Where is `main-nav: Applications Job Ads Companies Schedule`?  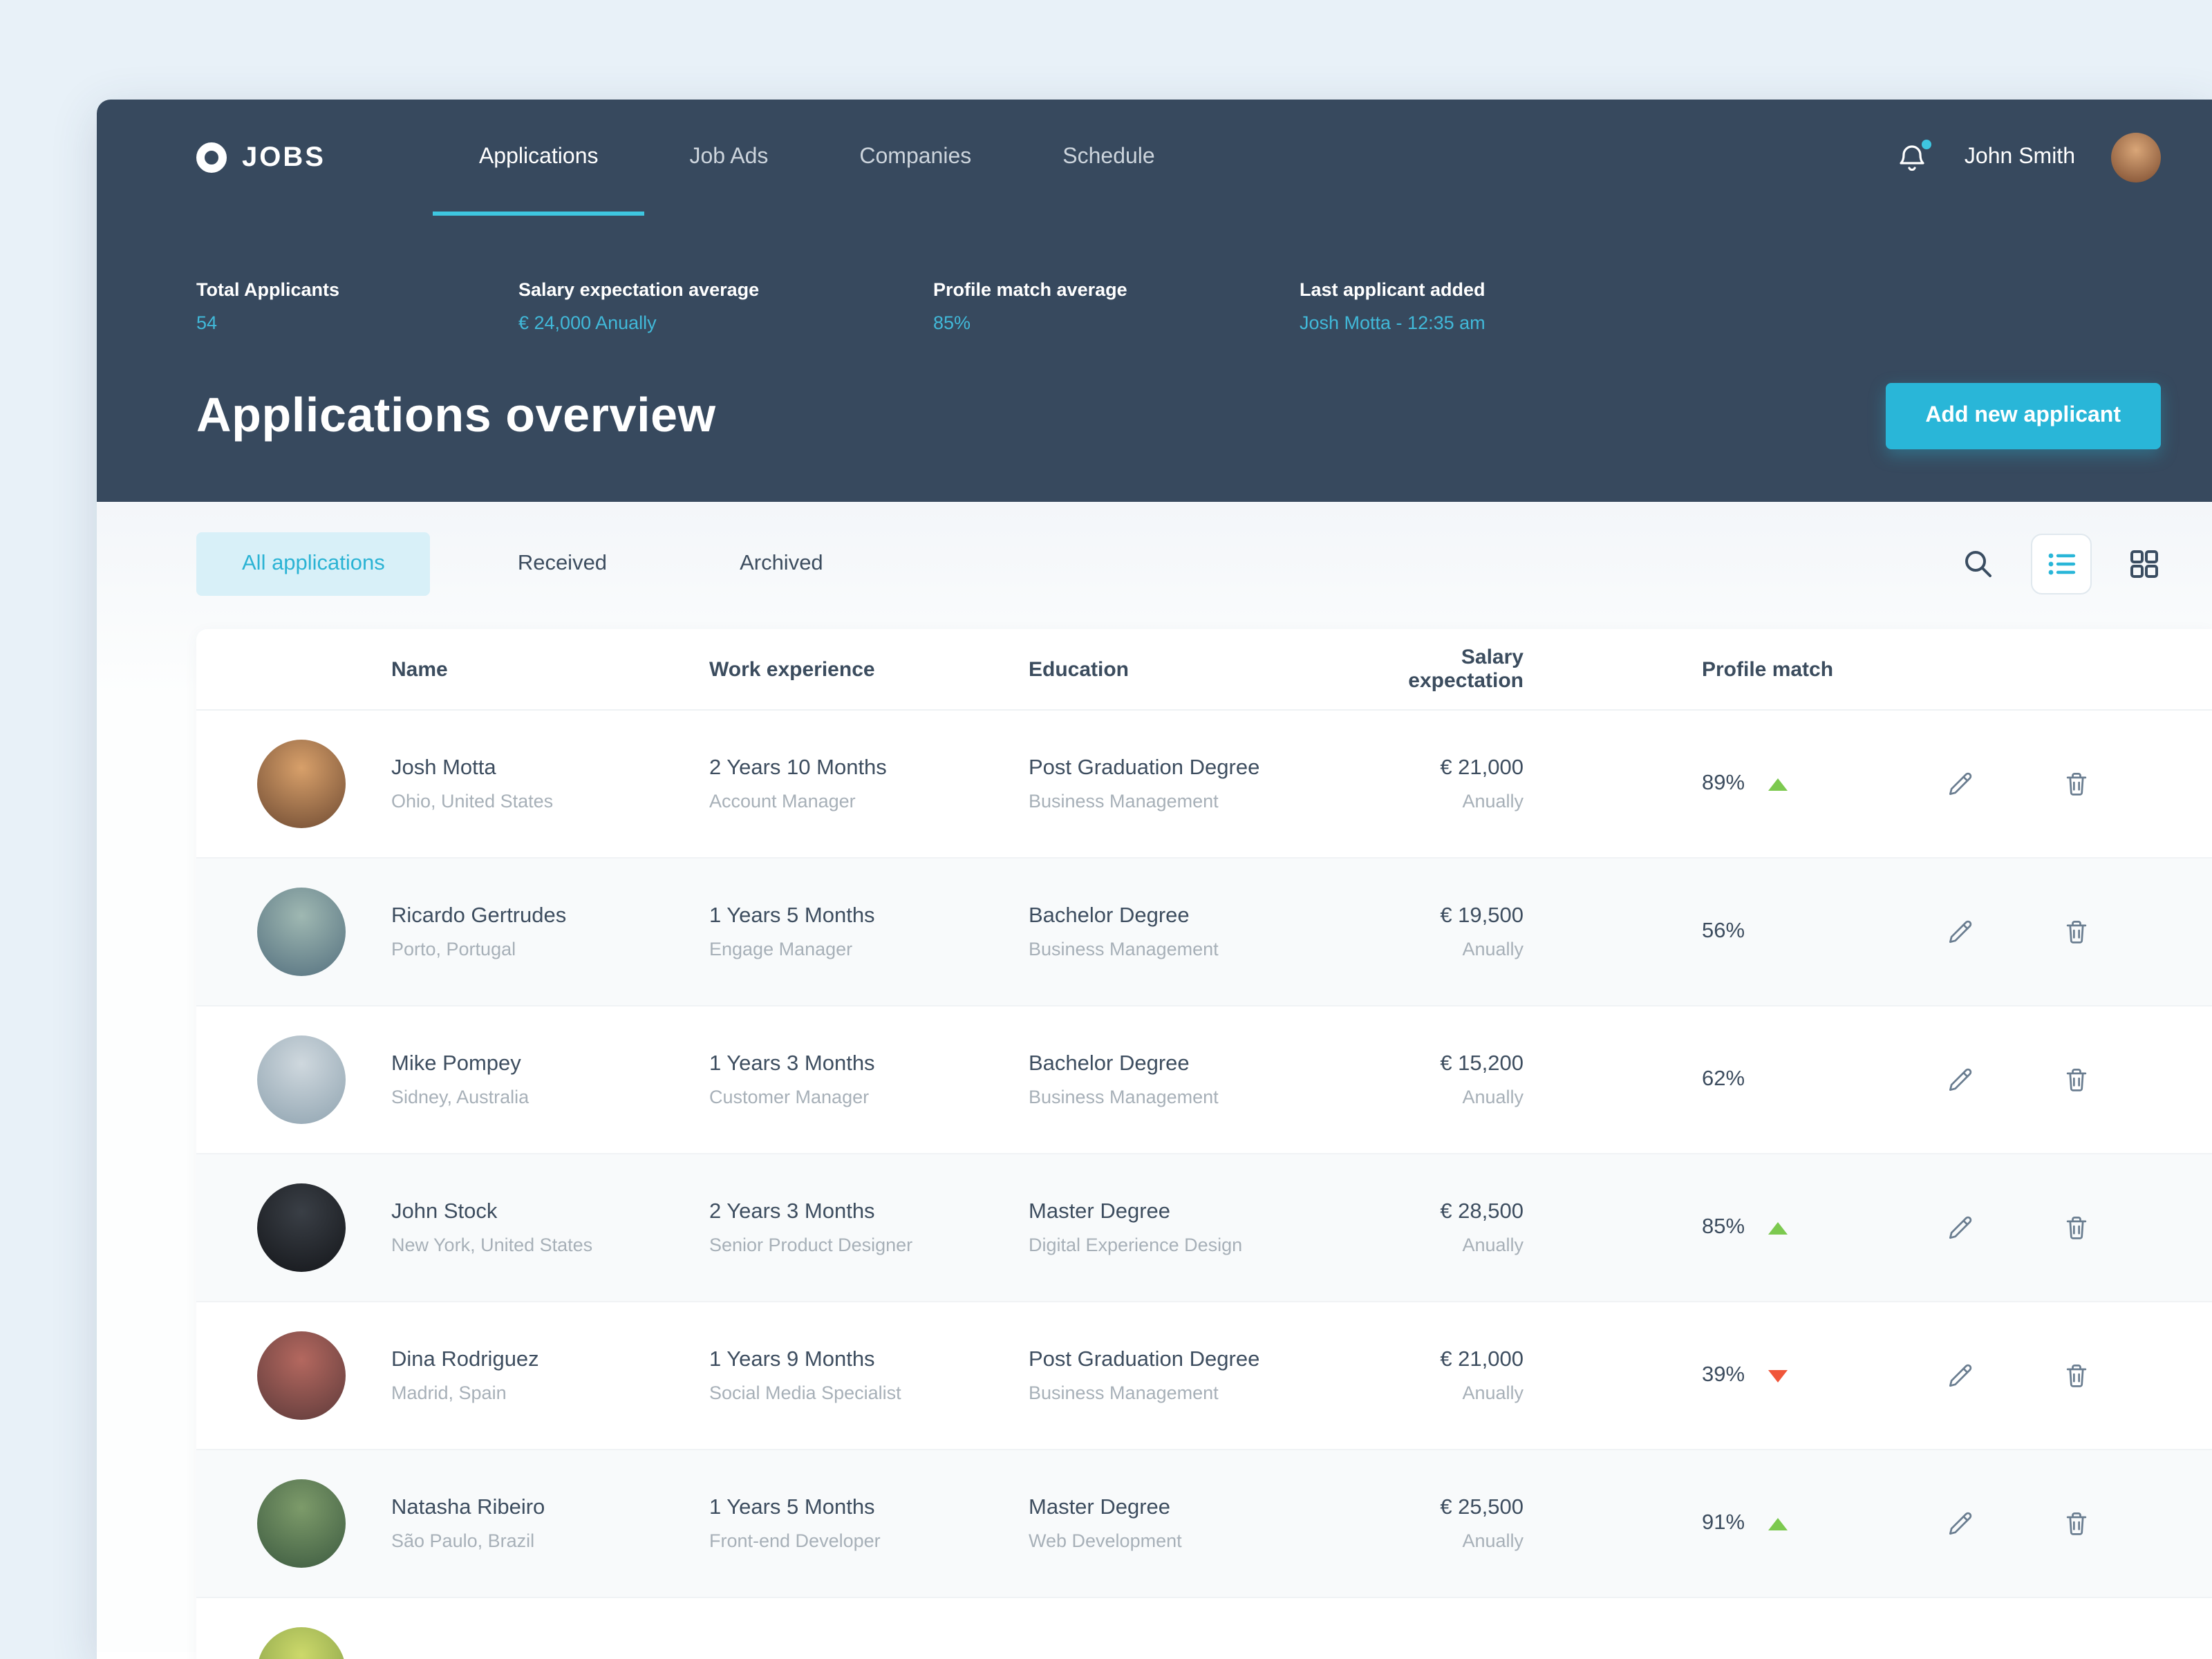
main-nav: Applications Job Ads Companies Schedule is located at coordinates (817, 158).